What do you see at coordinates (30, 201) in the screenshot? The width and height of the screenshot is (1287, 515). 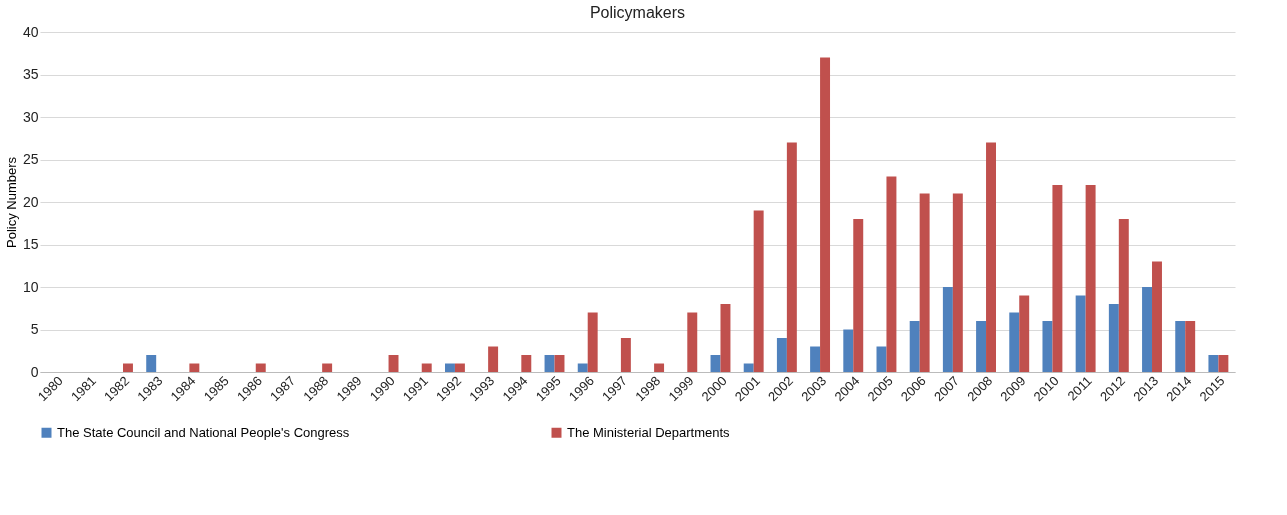 I see `y-tick-label: 20` at bounding box center [30, 201].